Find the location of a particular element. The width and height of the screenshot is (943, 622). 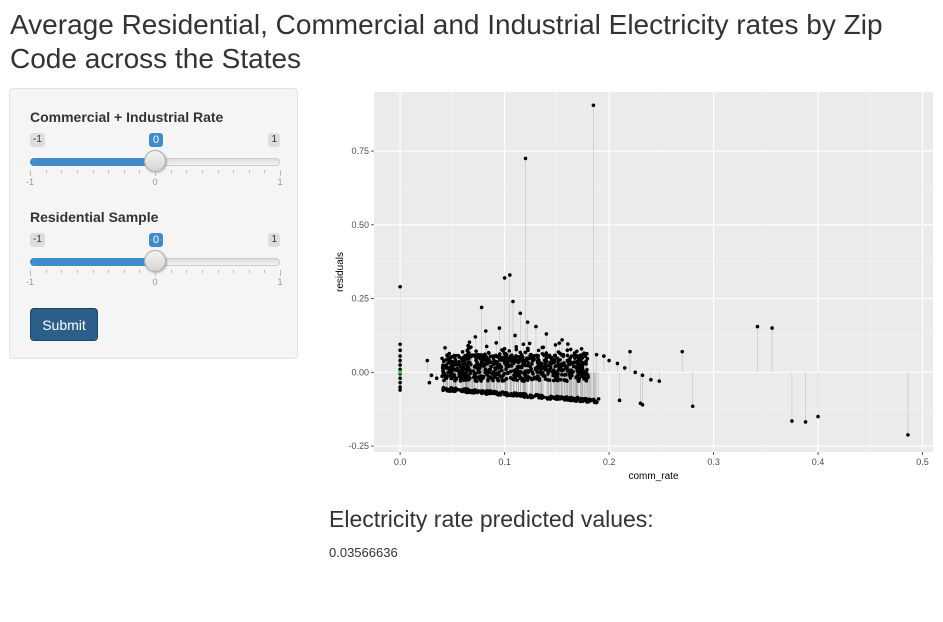

submit-button: Submit is located at coordinates (64, 324).